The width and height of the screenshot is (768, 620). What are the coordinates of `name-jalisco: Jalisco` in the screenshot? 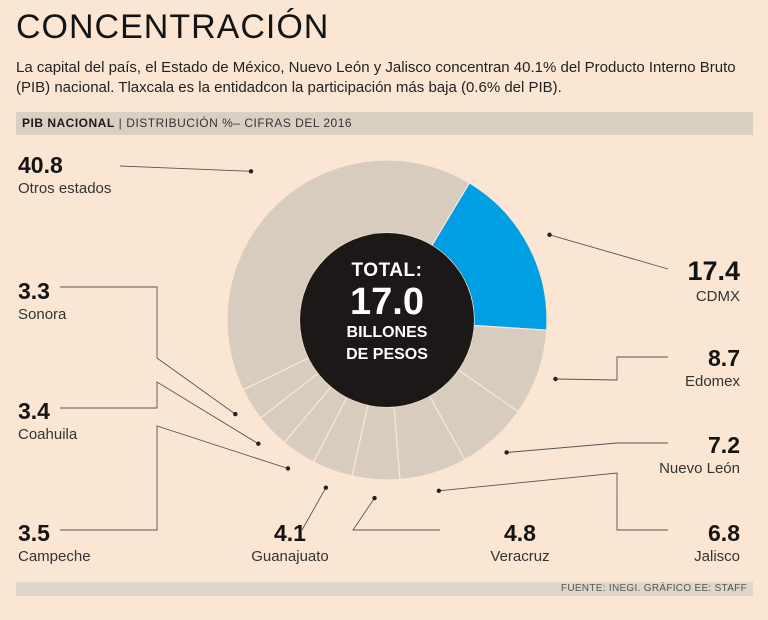 It's located at (717, 556).